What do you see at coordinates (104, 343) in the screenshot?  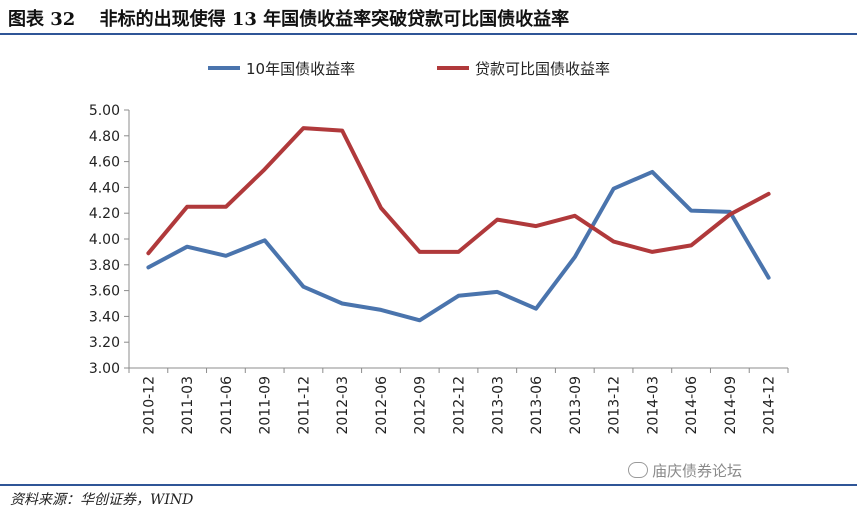 I see `y-tick-label: 3.20` at bounding box center [104, 343].